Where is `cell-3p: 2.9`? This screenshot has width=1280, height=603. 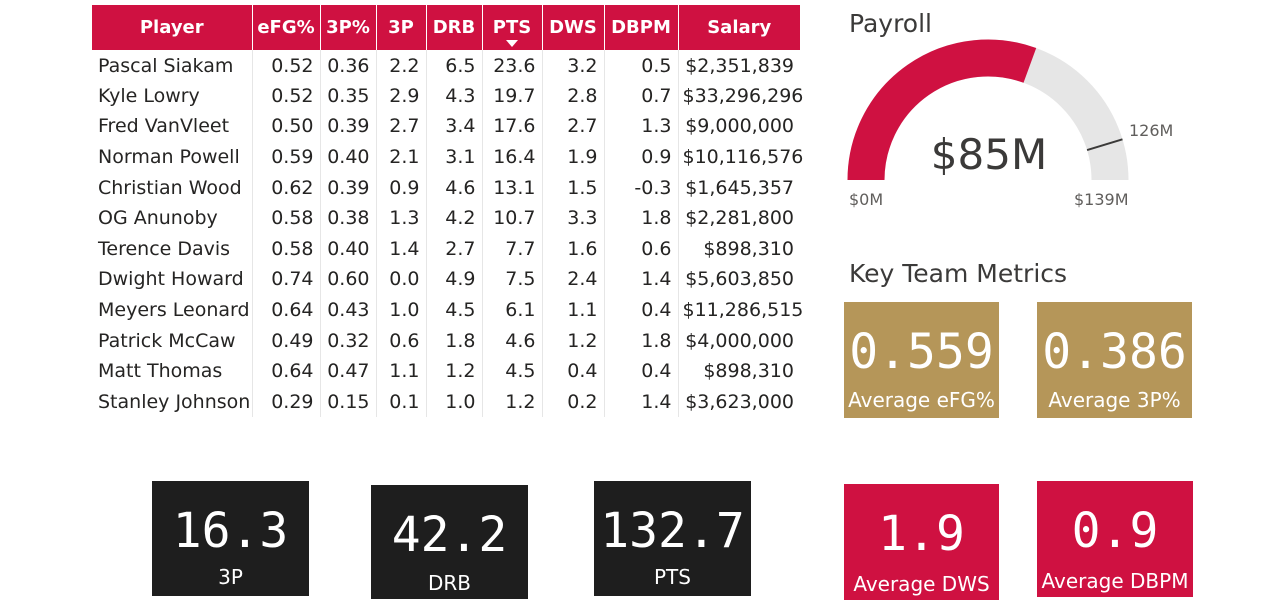
cell-3p: 2.9 is located at coordinates (401, 96).